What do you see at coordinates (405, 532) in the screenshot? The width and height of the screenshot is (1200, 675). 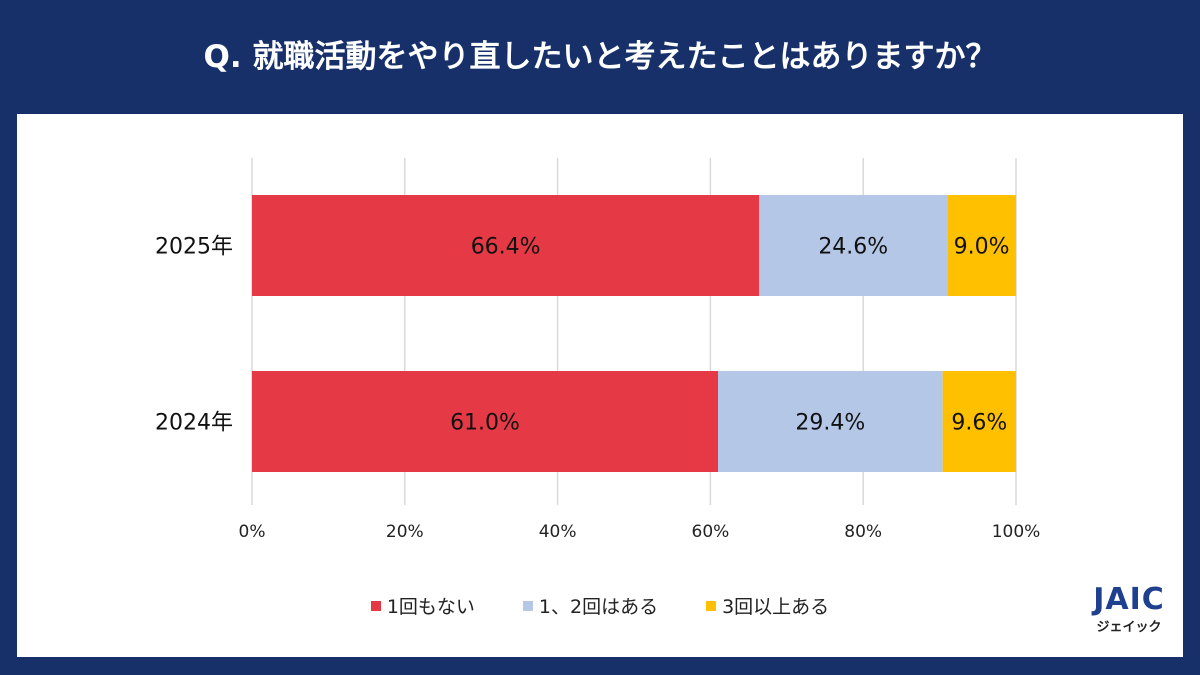 I see `x-tick-label: 20%` at bounding box center [405, 532].